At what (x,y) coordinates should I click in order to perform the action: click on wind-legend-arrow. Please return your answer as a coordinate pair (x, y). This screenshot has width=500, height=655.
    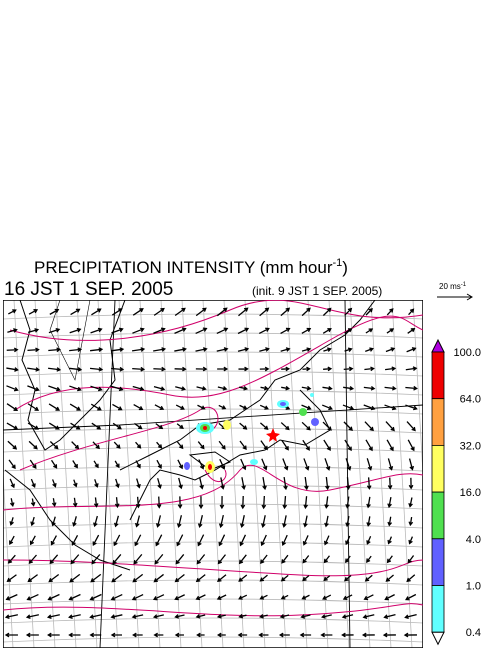
    Looking at the image, I should click on (455, 297).